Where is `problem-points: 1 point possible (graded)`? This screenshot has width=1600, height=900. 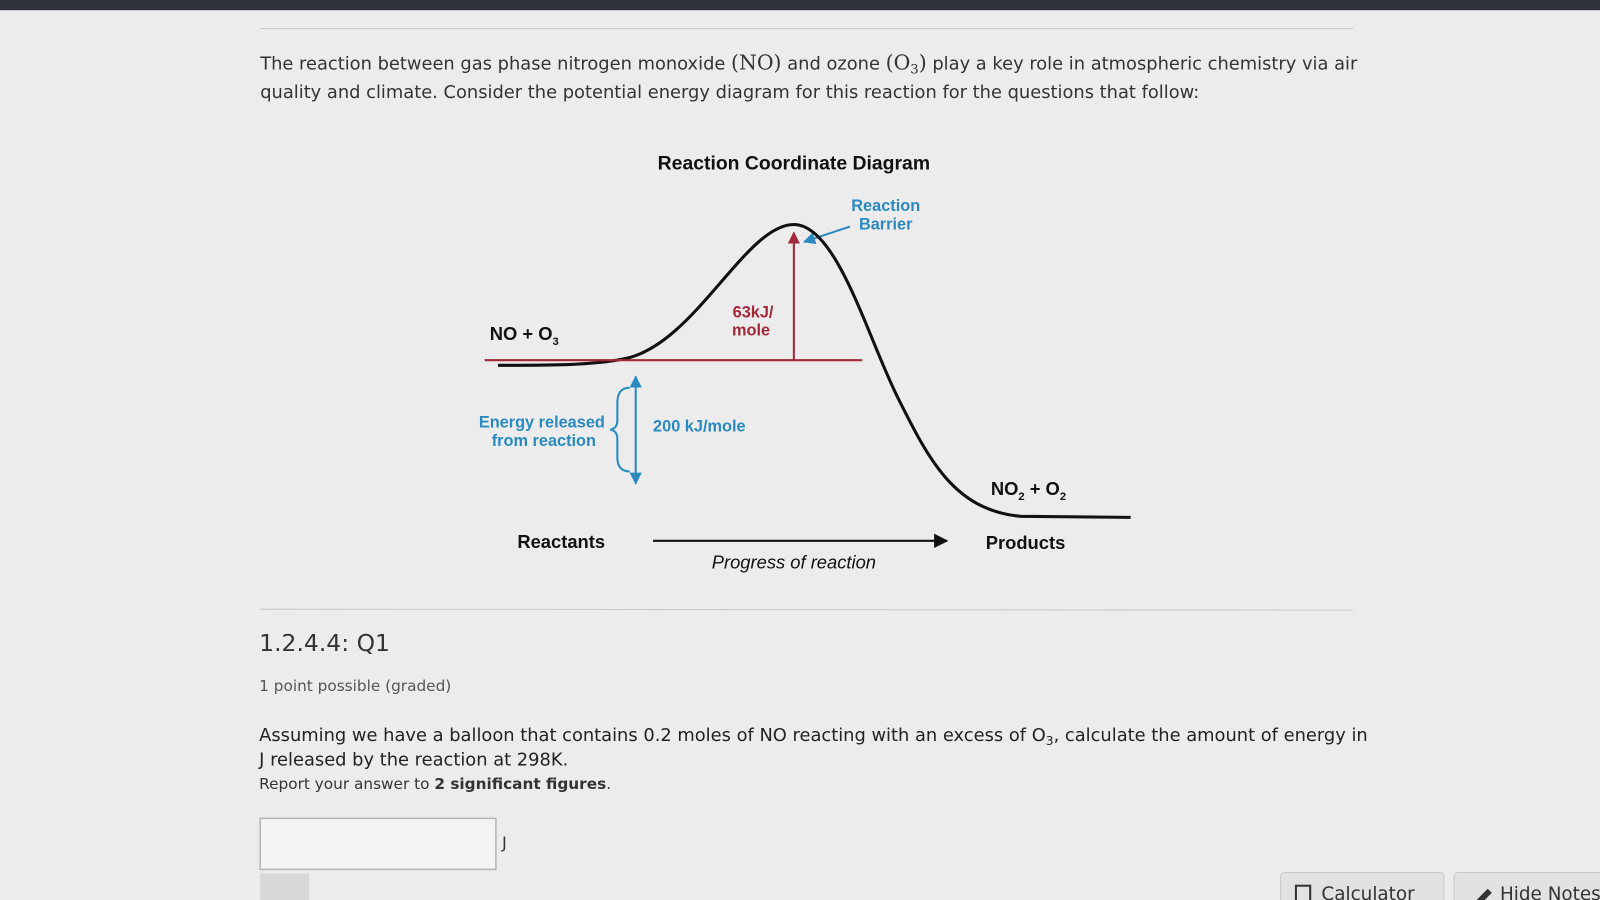 problem-points: 1 point possible (graded) is located at coordinates (355, 686).